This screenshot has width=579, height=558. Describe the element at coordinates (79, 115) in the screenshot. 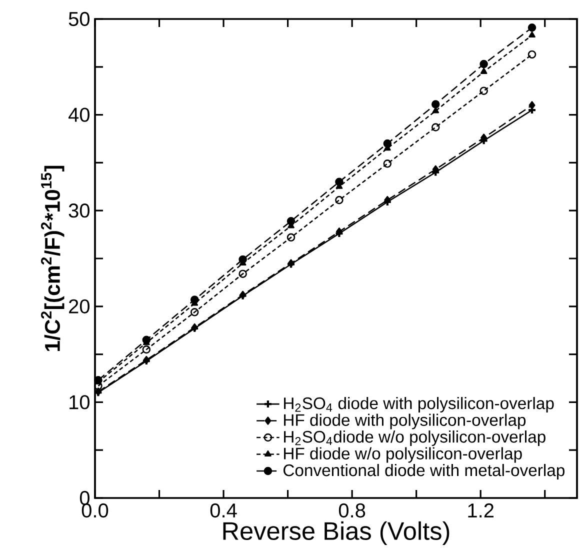

I see `y-tick-label: 40` at that location.